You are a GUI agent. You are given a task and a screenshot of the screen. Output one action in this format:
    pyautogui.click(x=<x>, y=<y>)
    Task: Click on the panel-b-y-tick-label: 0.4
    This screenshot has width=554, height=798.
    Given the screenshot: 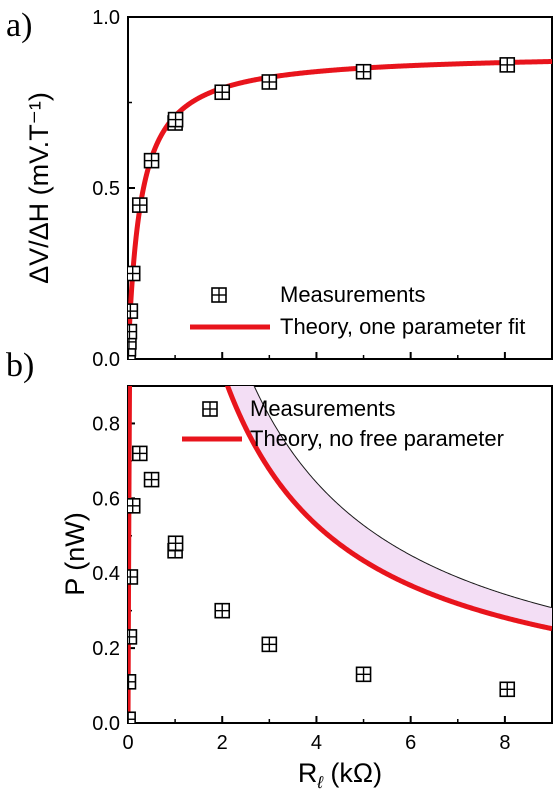 What is the action you would take?
    pyautogui.click(x=106, y=574)
    